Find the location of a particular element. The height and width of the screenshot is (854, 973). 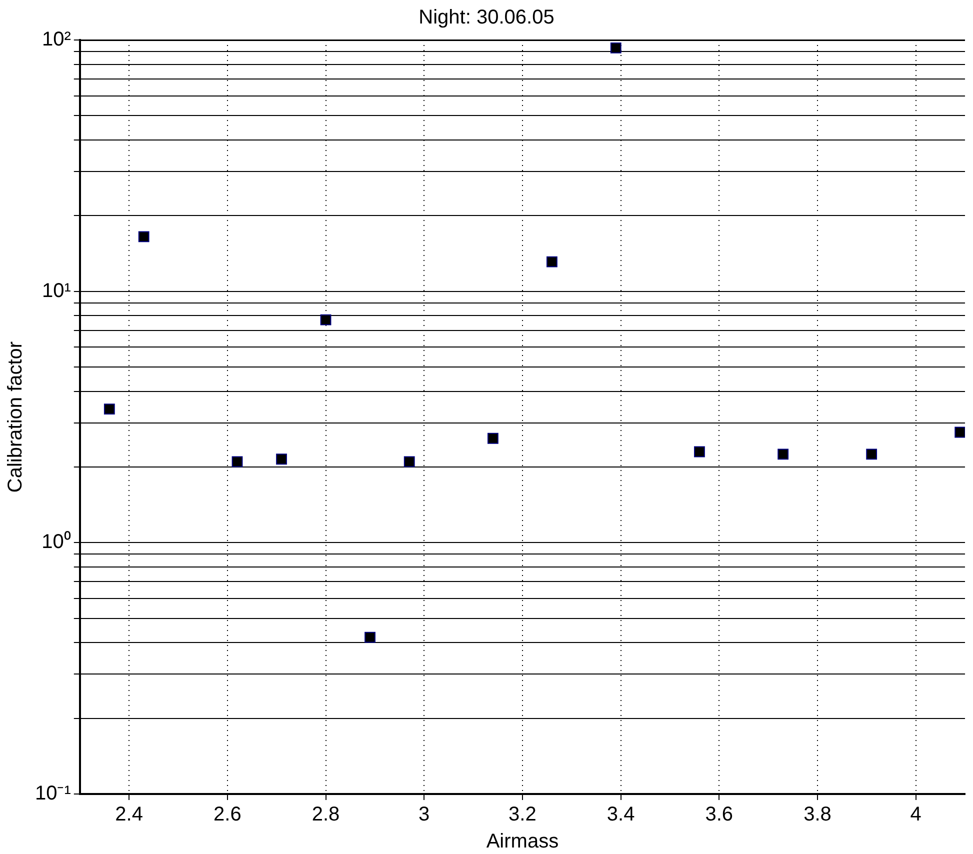

x-tick-label: 3.8 is located at coordinates (818, 815).